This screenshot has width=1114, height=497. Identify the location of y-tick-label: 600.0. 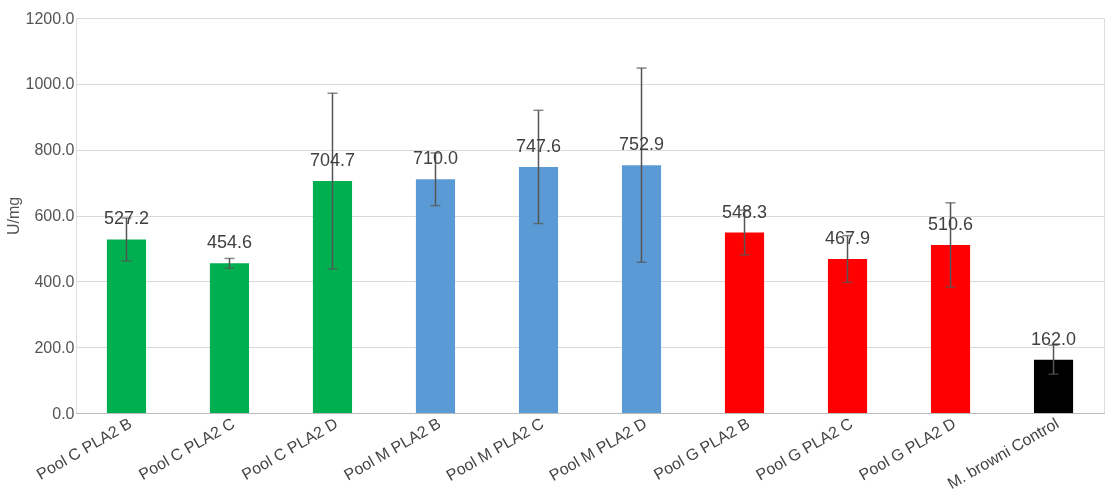
(54, 215).